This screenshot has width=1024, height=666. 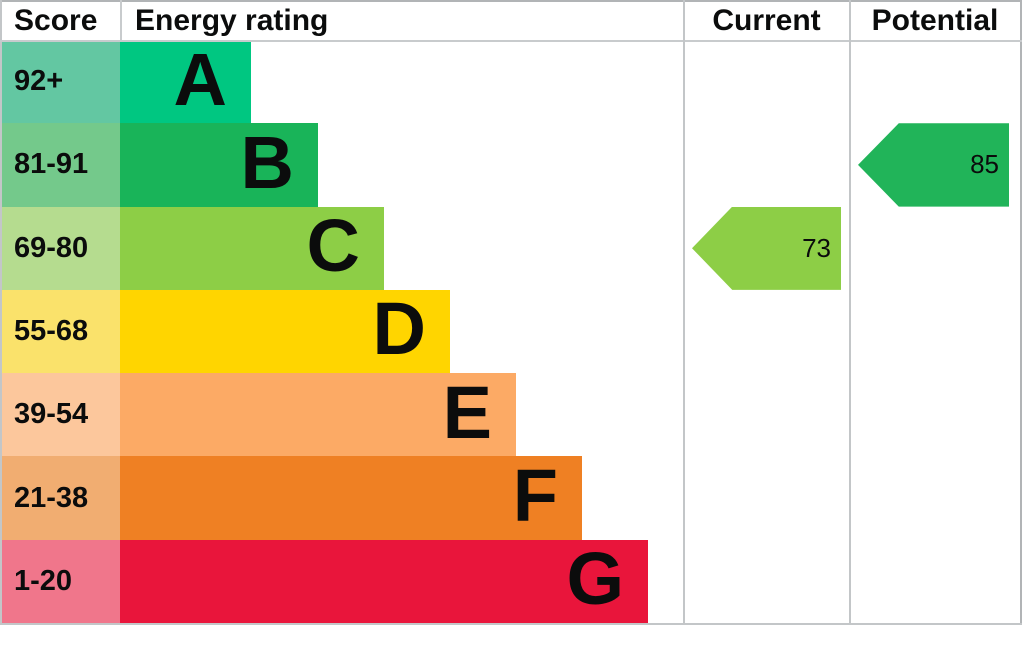 I want to click on band-b-bar: B, so click(x=219, y=163).